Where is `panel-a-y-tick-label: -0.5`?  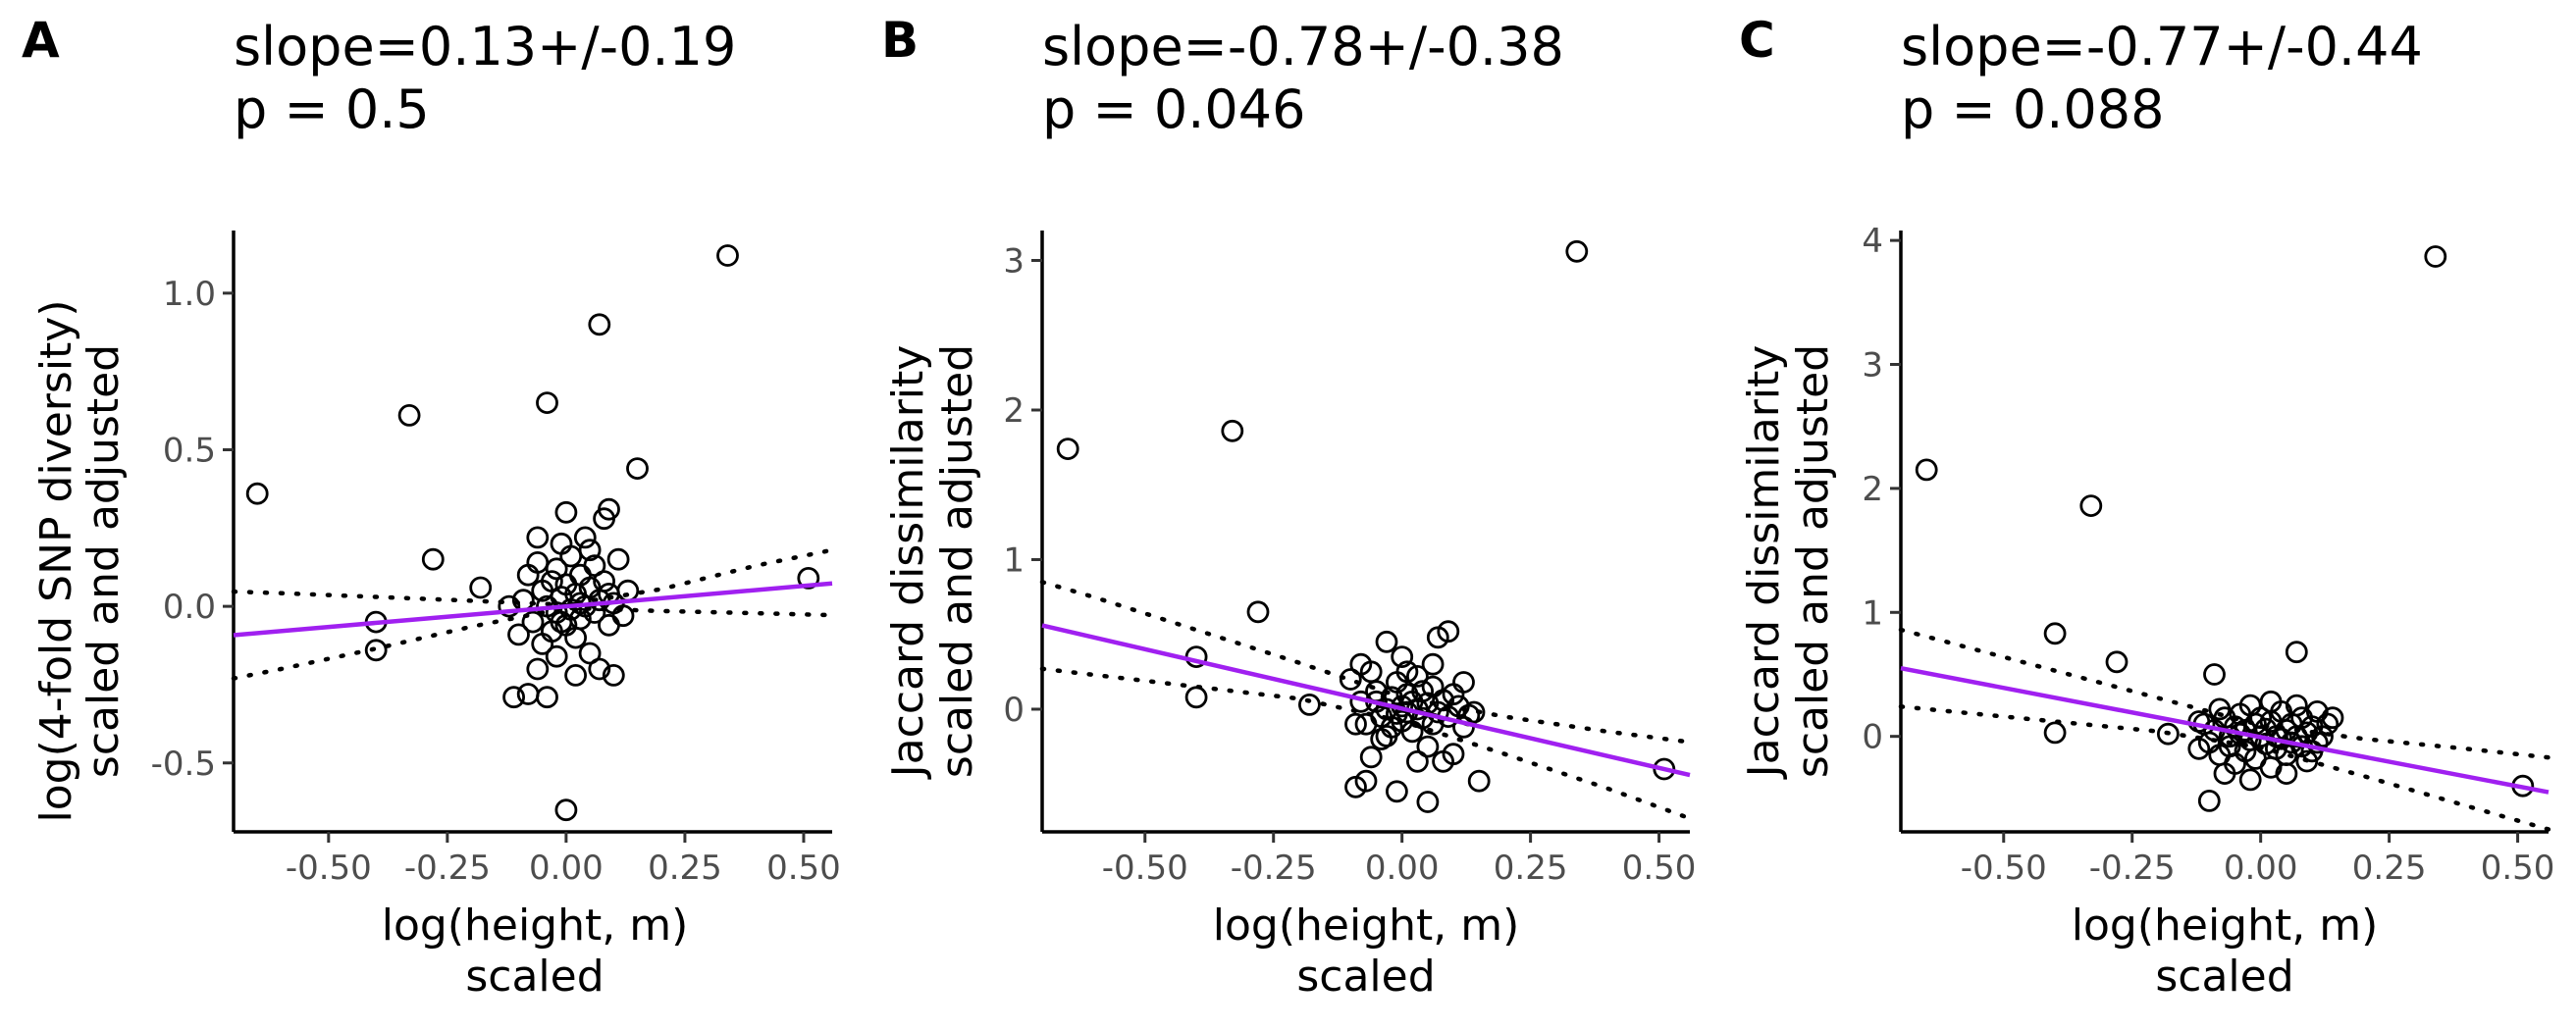 panel-a-y-tick-label: -0.5 is located at coordinates (183, 764).